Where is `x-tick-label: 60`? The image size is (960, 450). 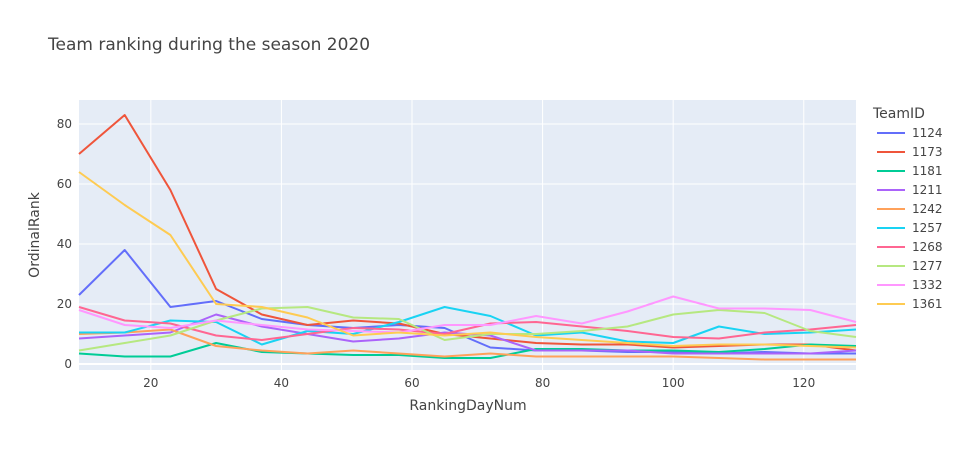 x-tick-label: 60 is located at coordinates (411, 383).